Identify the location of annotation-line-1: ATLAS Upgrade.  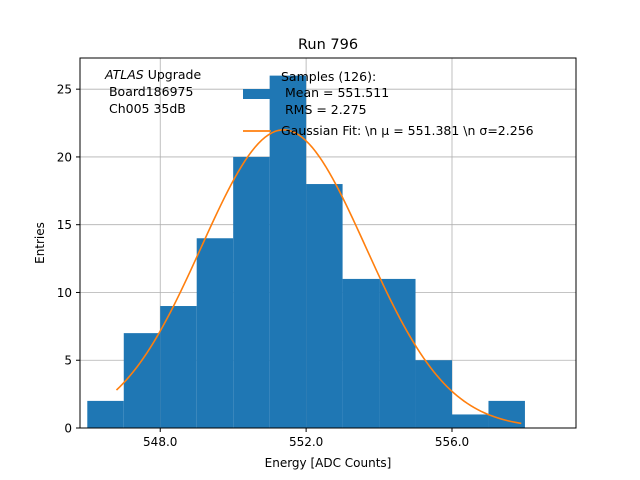
(152, 74).